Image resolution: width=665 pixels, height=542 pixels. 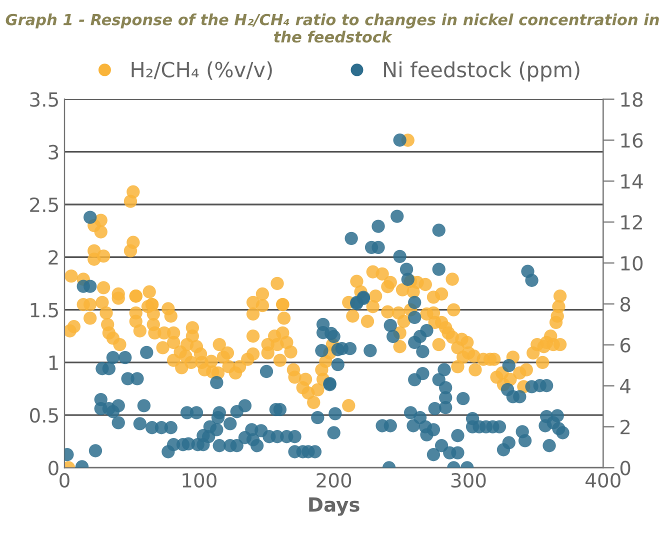 I want to click on y2-tick-label: 18, so click(x=632, y=99).